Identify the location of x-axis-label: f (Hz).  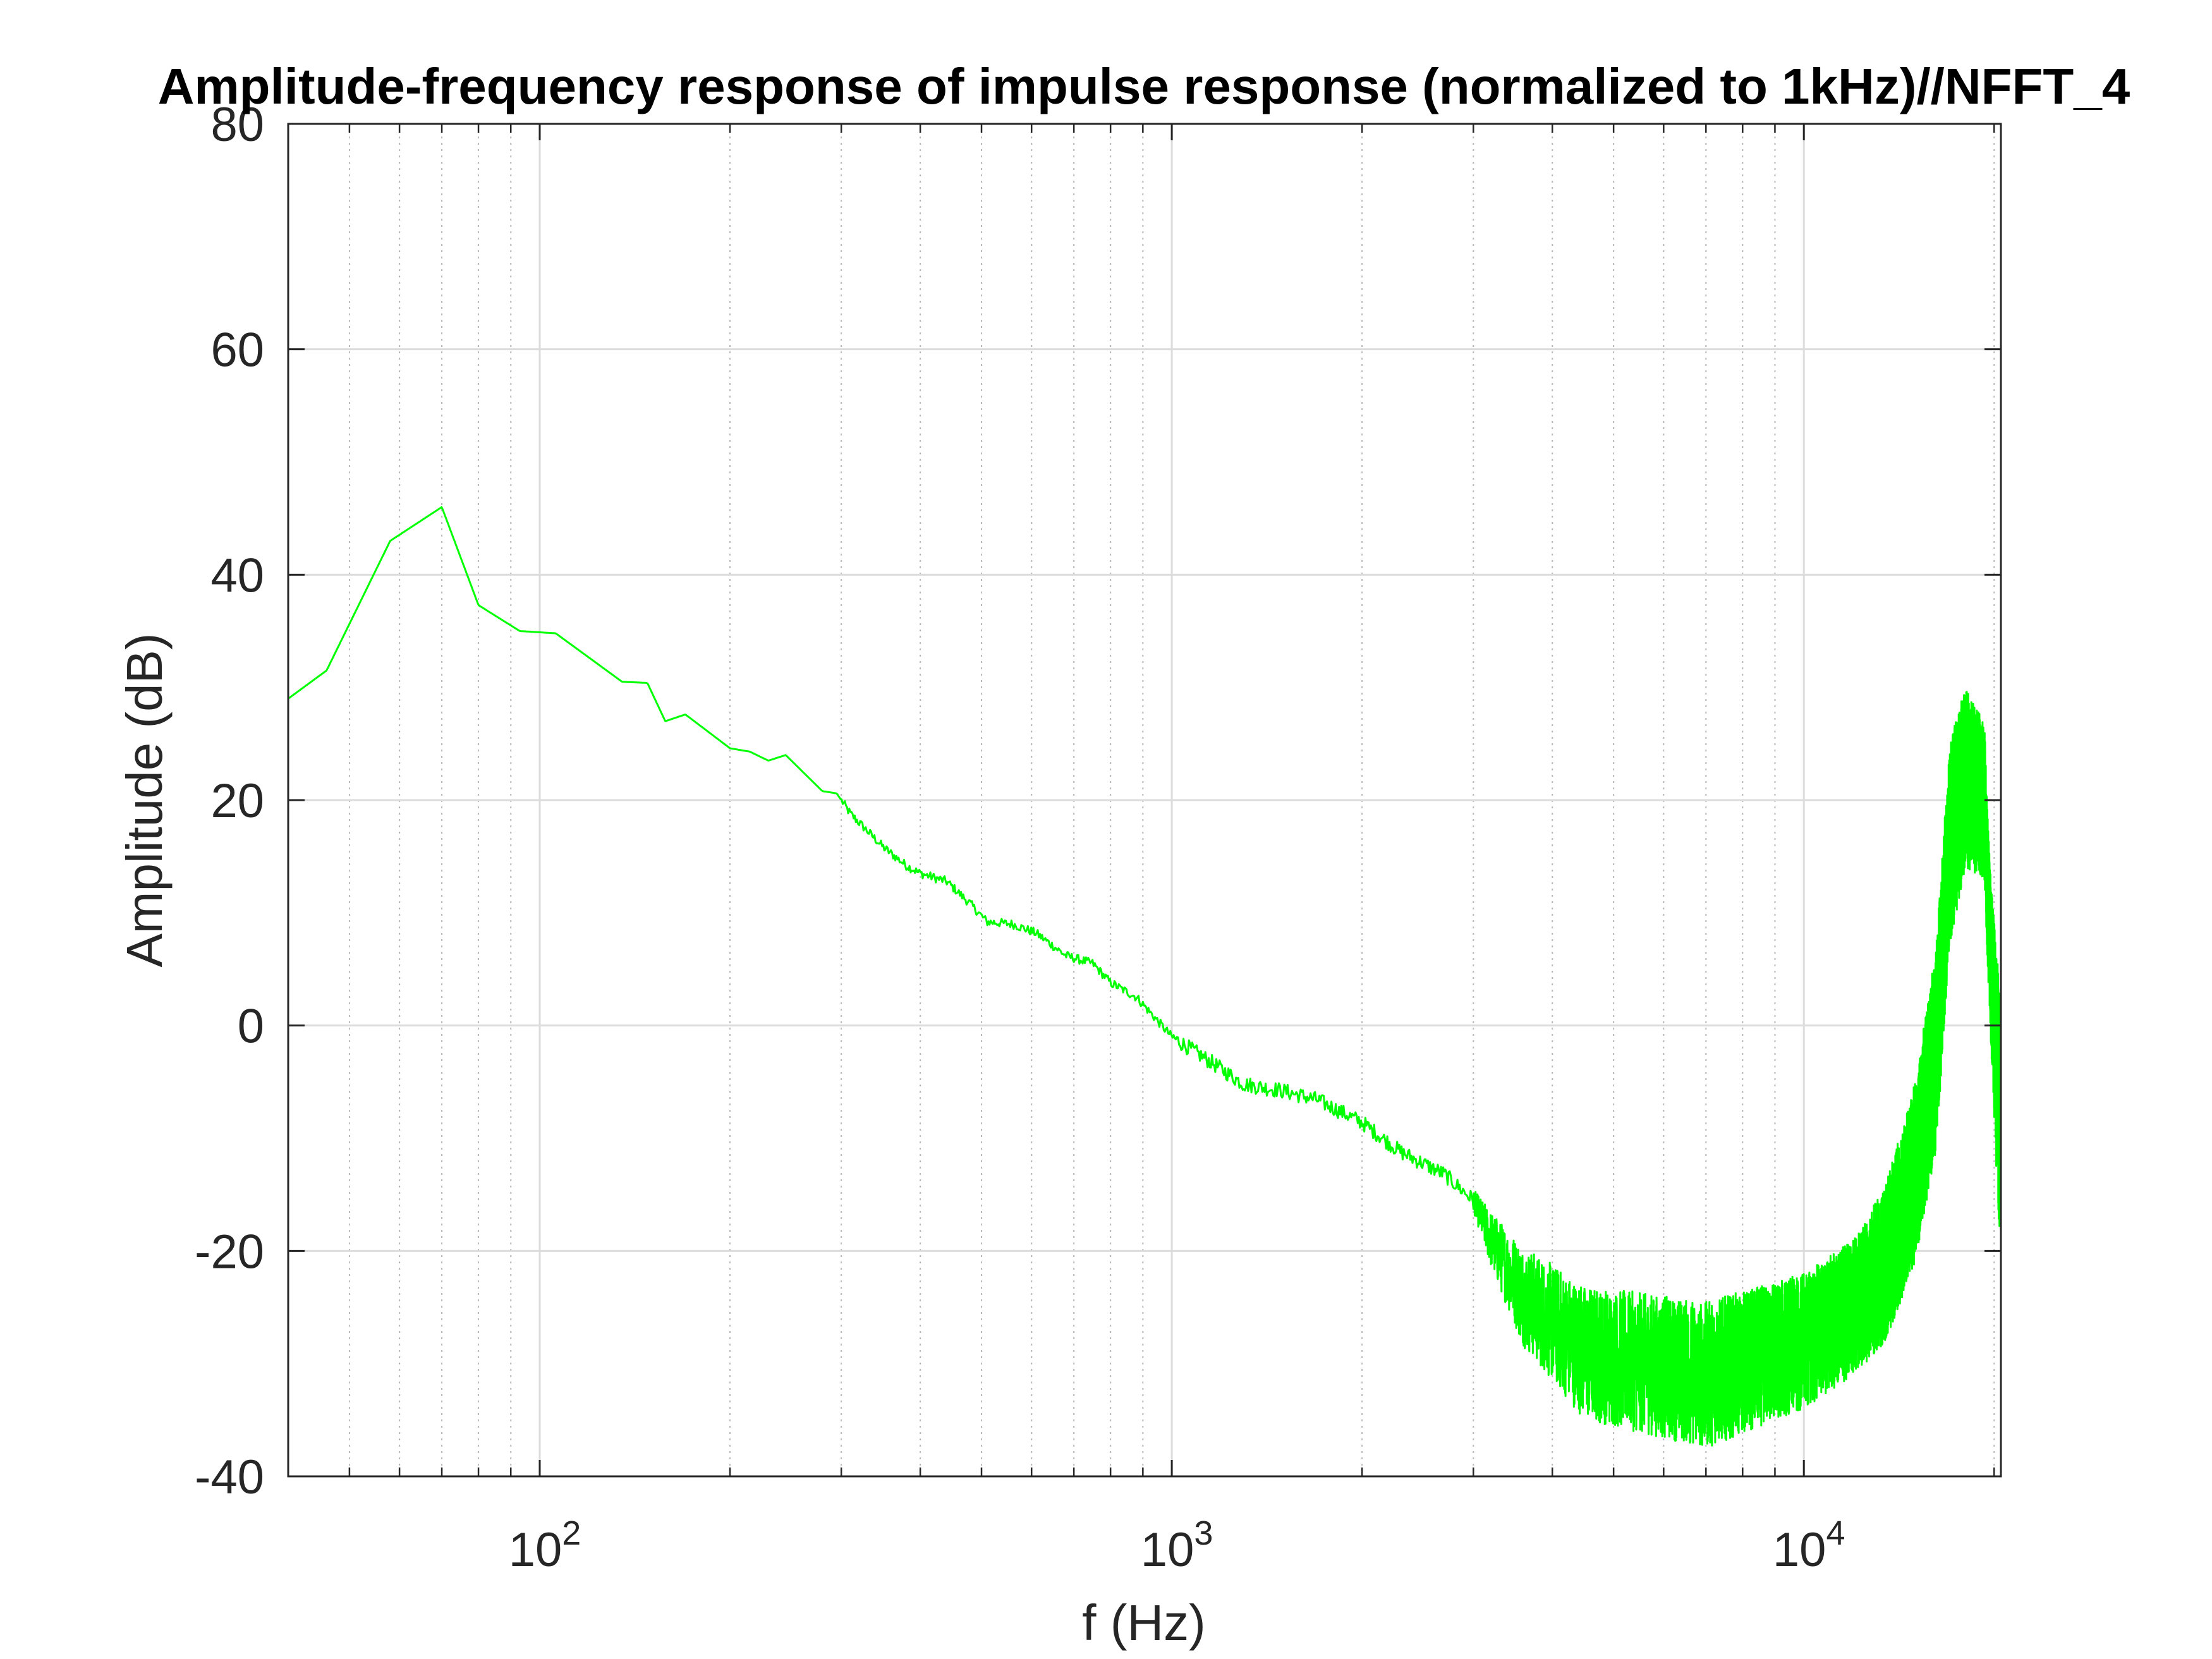
(1144, 1623).